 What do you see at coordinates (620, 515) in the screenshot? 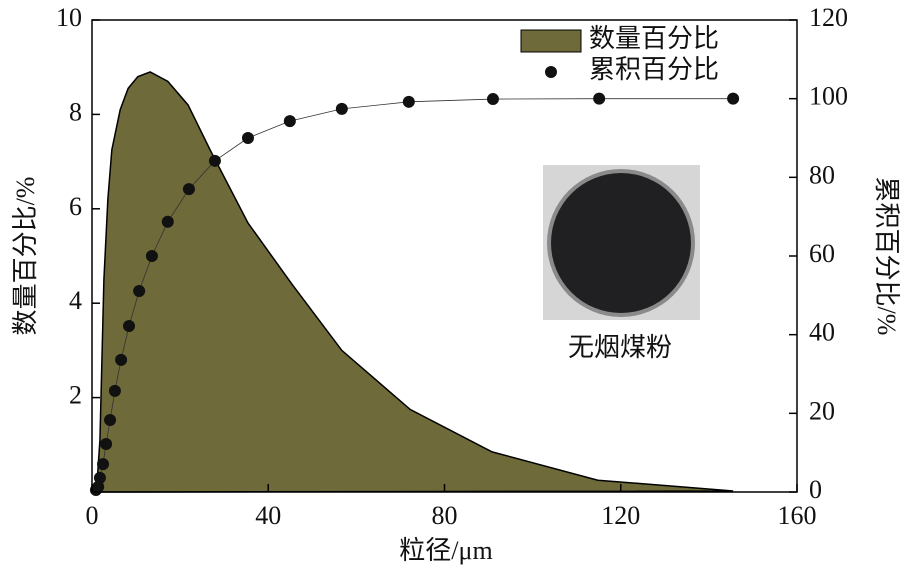
I see `x-tick-label: 120` at bounding box center [620, 515].